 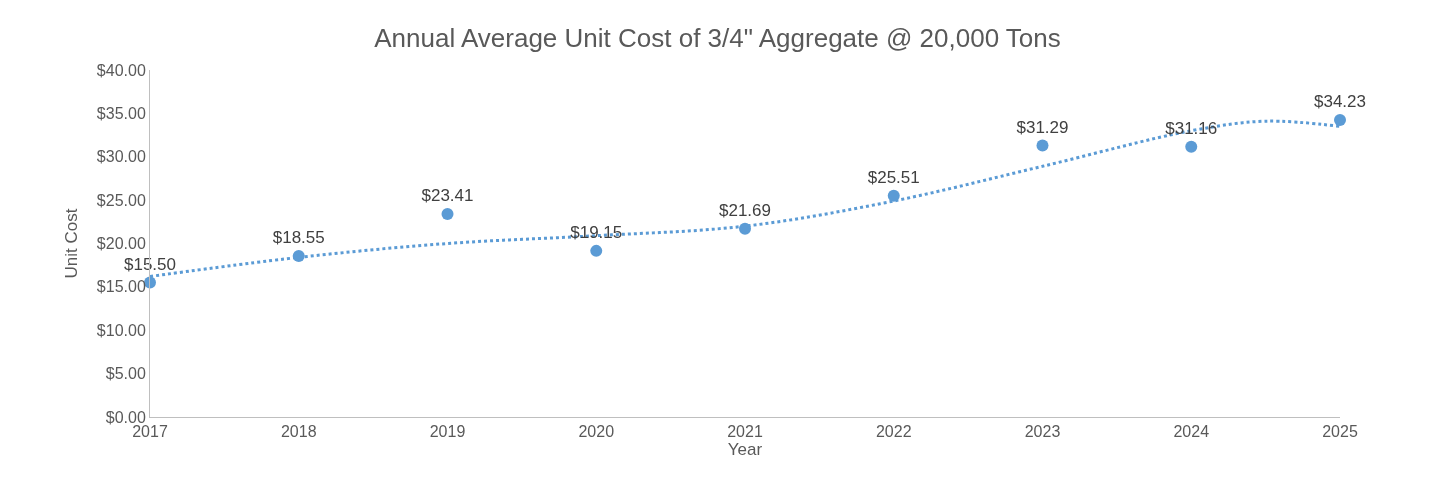 What do you see at coordinates (298, 238) in the screenshot?
I see `data-label: $18.55` at bounding box center [298, 238].